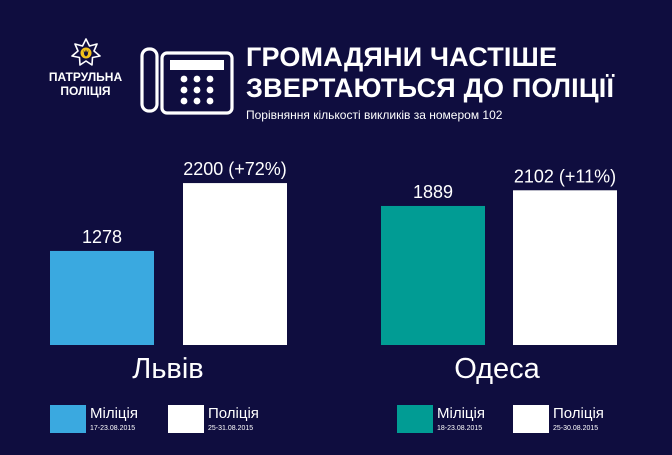 This screenshot has width=672, height=455. I want to click on title-line2: ЗВЕРТАЮТЬСЯ ДО ПОЛІЦІЇ, so click(430, 88).